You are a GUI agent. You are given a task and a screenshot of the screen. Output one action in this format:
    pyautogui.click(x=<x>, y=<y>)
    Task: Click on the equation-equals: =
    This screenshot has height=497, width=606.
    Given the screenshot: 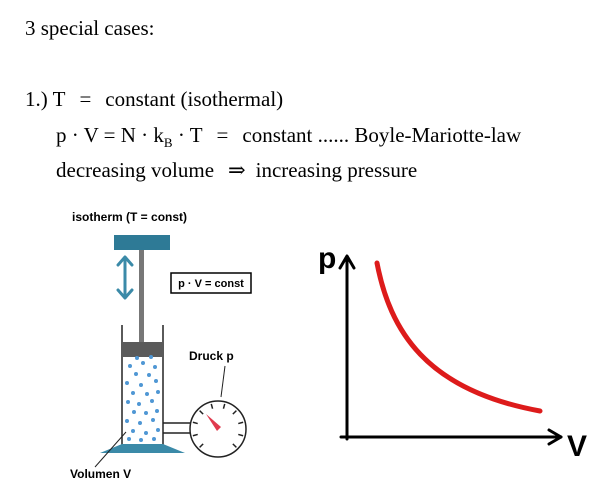 What is the action you would take?
    pyautogui.click(x=222, y=135)
    